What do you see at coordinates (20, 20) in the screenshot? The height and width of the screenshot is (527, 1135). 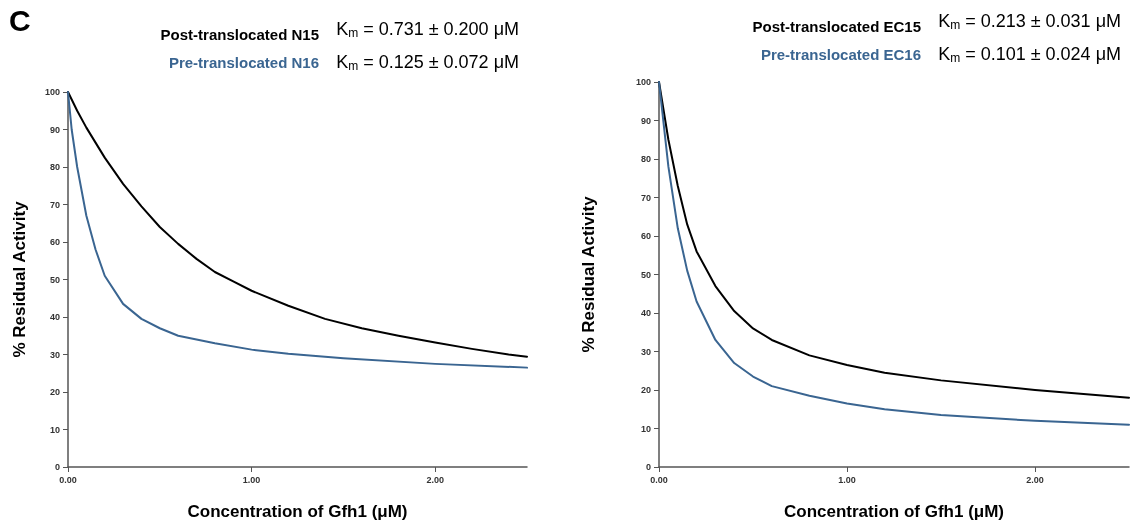 I see `chart-title: C` at bounding box center [20, 20].